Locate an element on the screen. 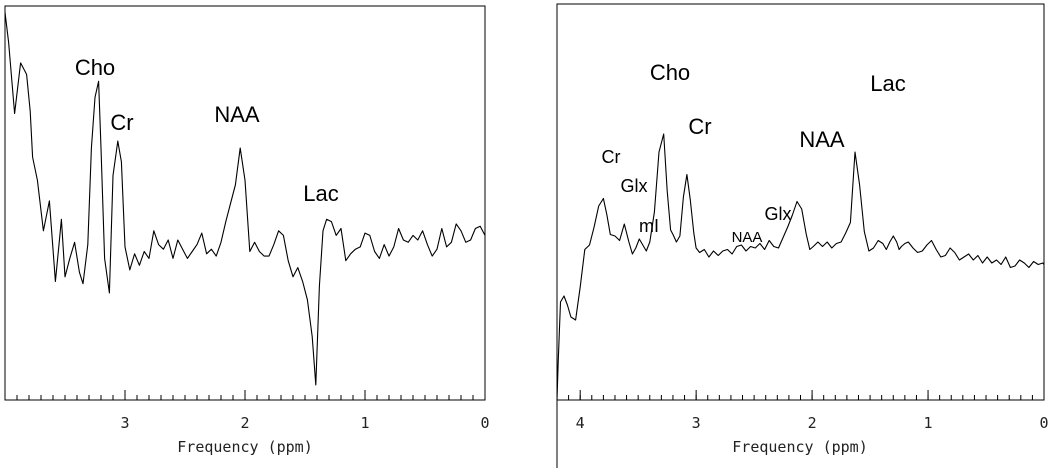 This screenshot has height=471, width=1050. left-x-axis-label: Frequency (ppm) is located at coordinates (244, 447).